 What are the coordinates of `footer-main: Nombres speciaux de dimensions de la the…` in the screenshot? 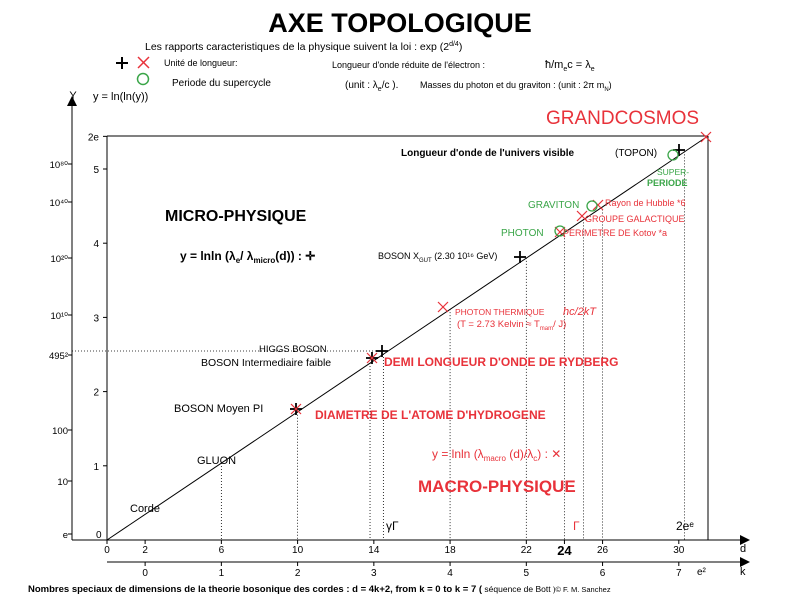 It's located at (255, 589).